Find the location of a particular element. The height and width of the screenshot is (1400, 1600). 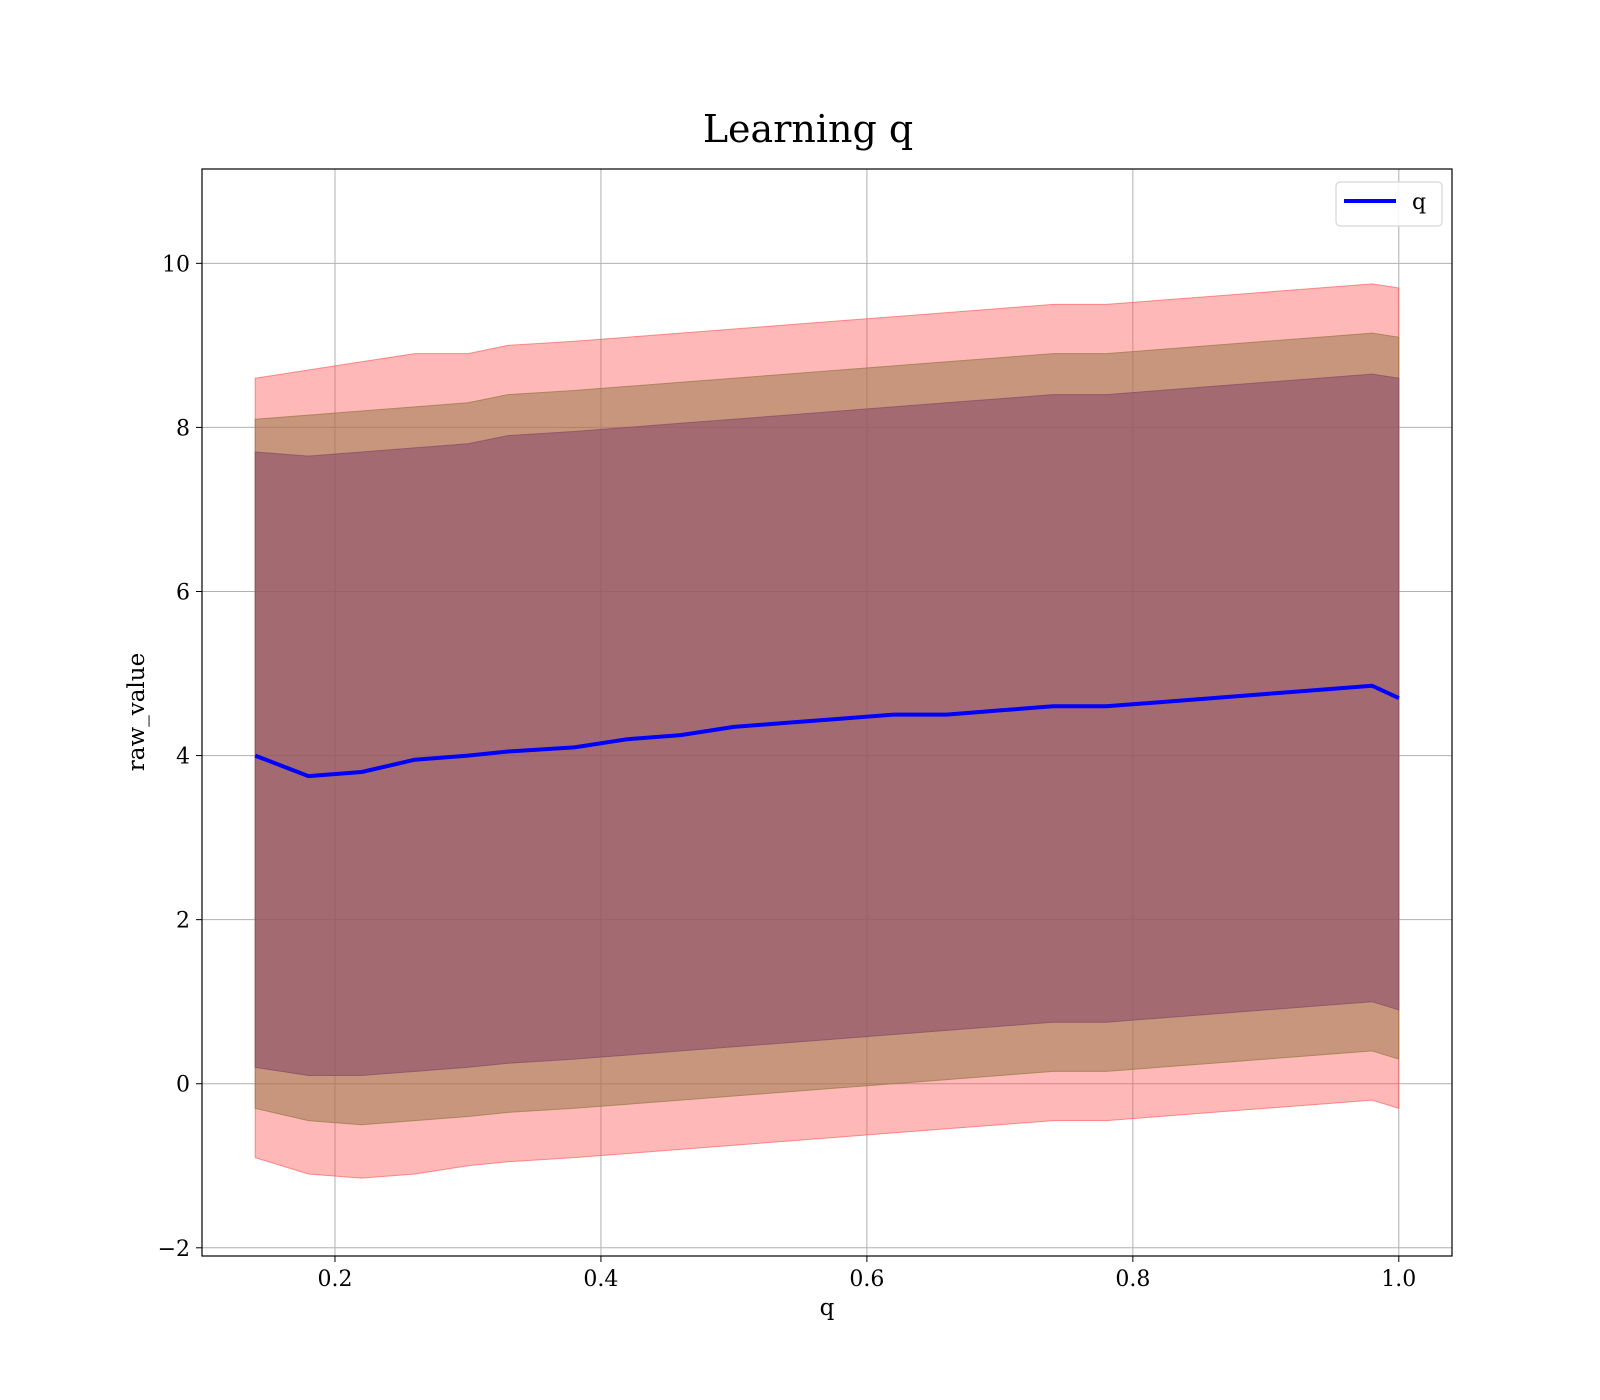

y-axis-ticks: −2 0 2 4 6 8 10 is located at coordinates (180, 757).